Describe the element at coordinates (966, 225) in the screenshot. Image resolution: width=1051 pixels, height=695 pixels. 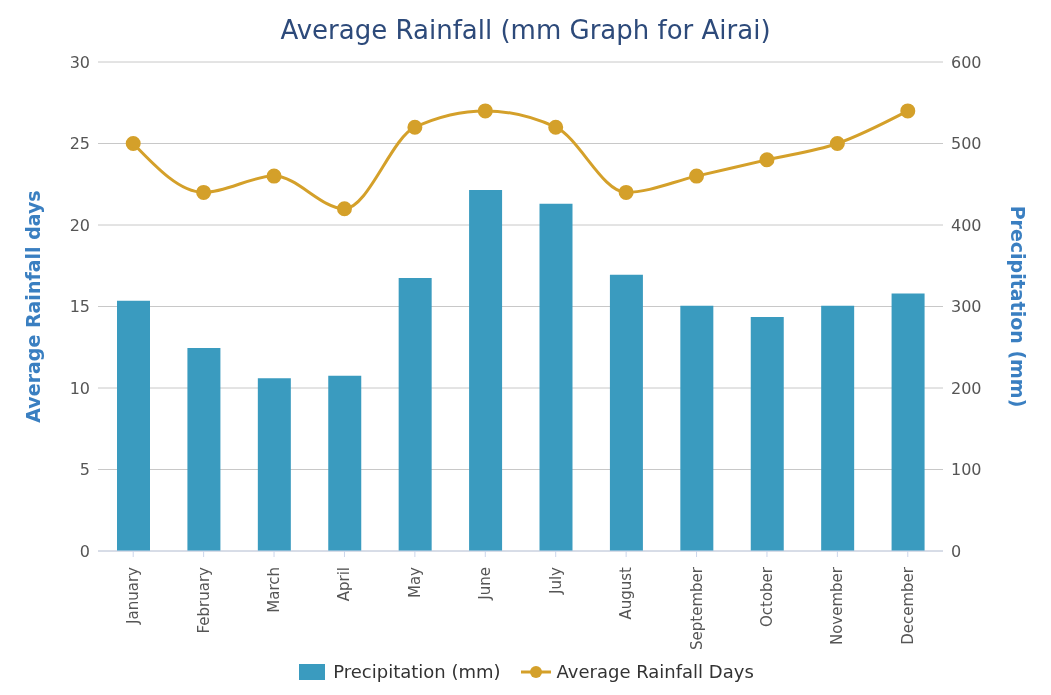
I see `y2-tick-label: 400` at that location.